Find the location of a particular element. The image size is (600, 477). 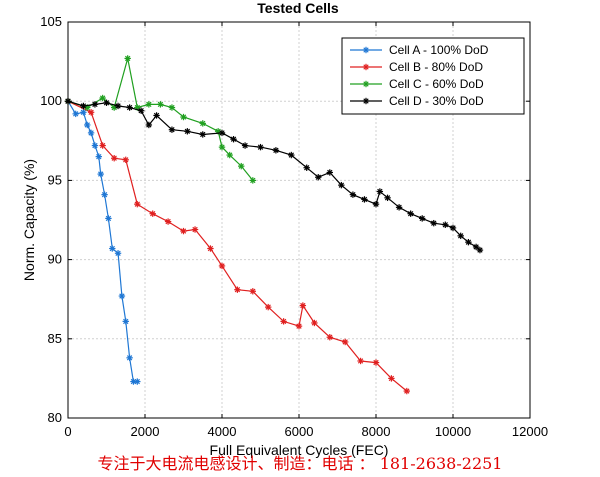

legend-label: Cell C - 60% DoD is located at coordinates (436, 84).